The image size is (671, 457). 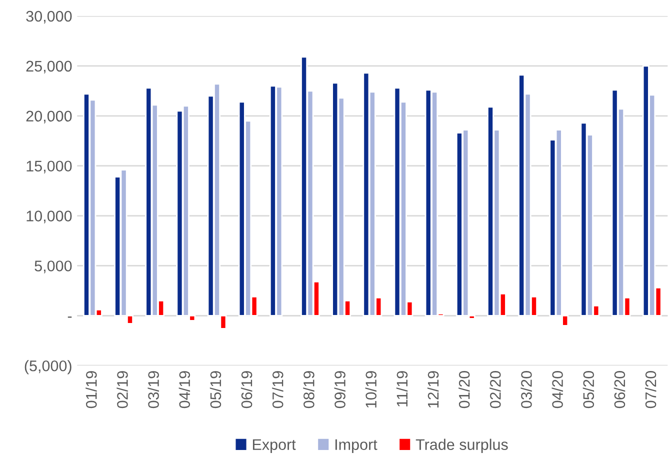 What do you see at coordinates (153, 389) in the screenshot?
I see `x-tick-label: 03/19` at bounding box center [153, 389].